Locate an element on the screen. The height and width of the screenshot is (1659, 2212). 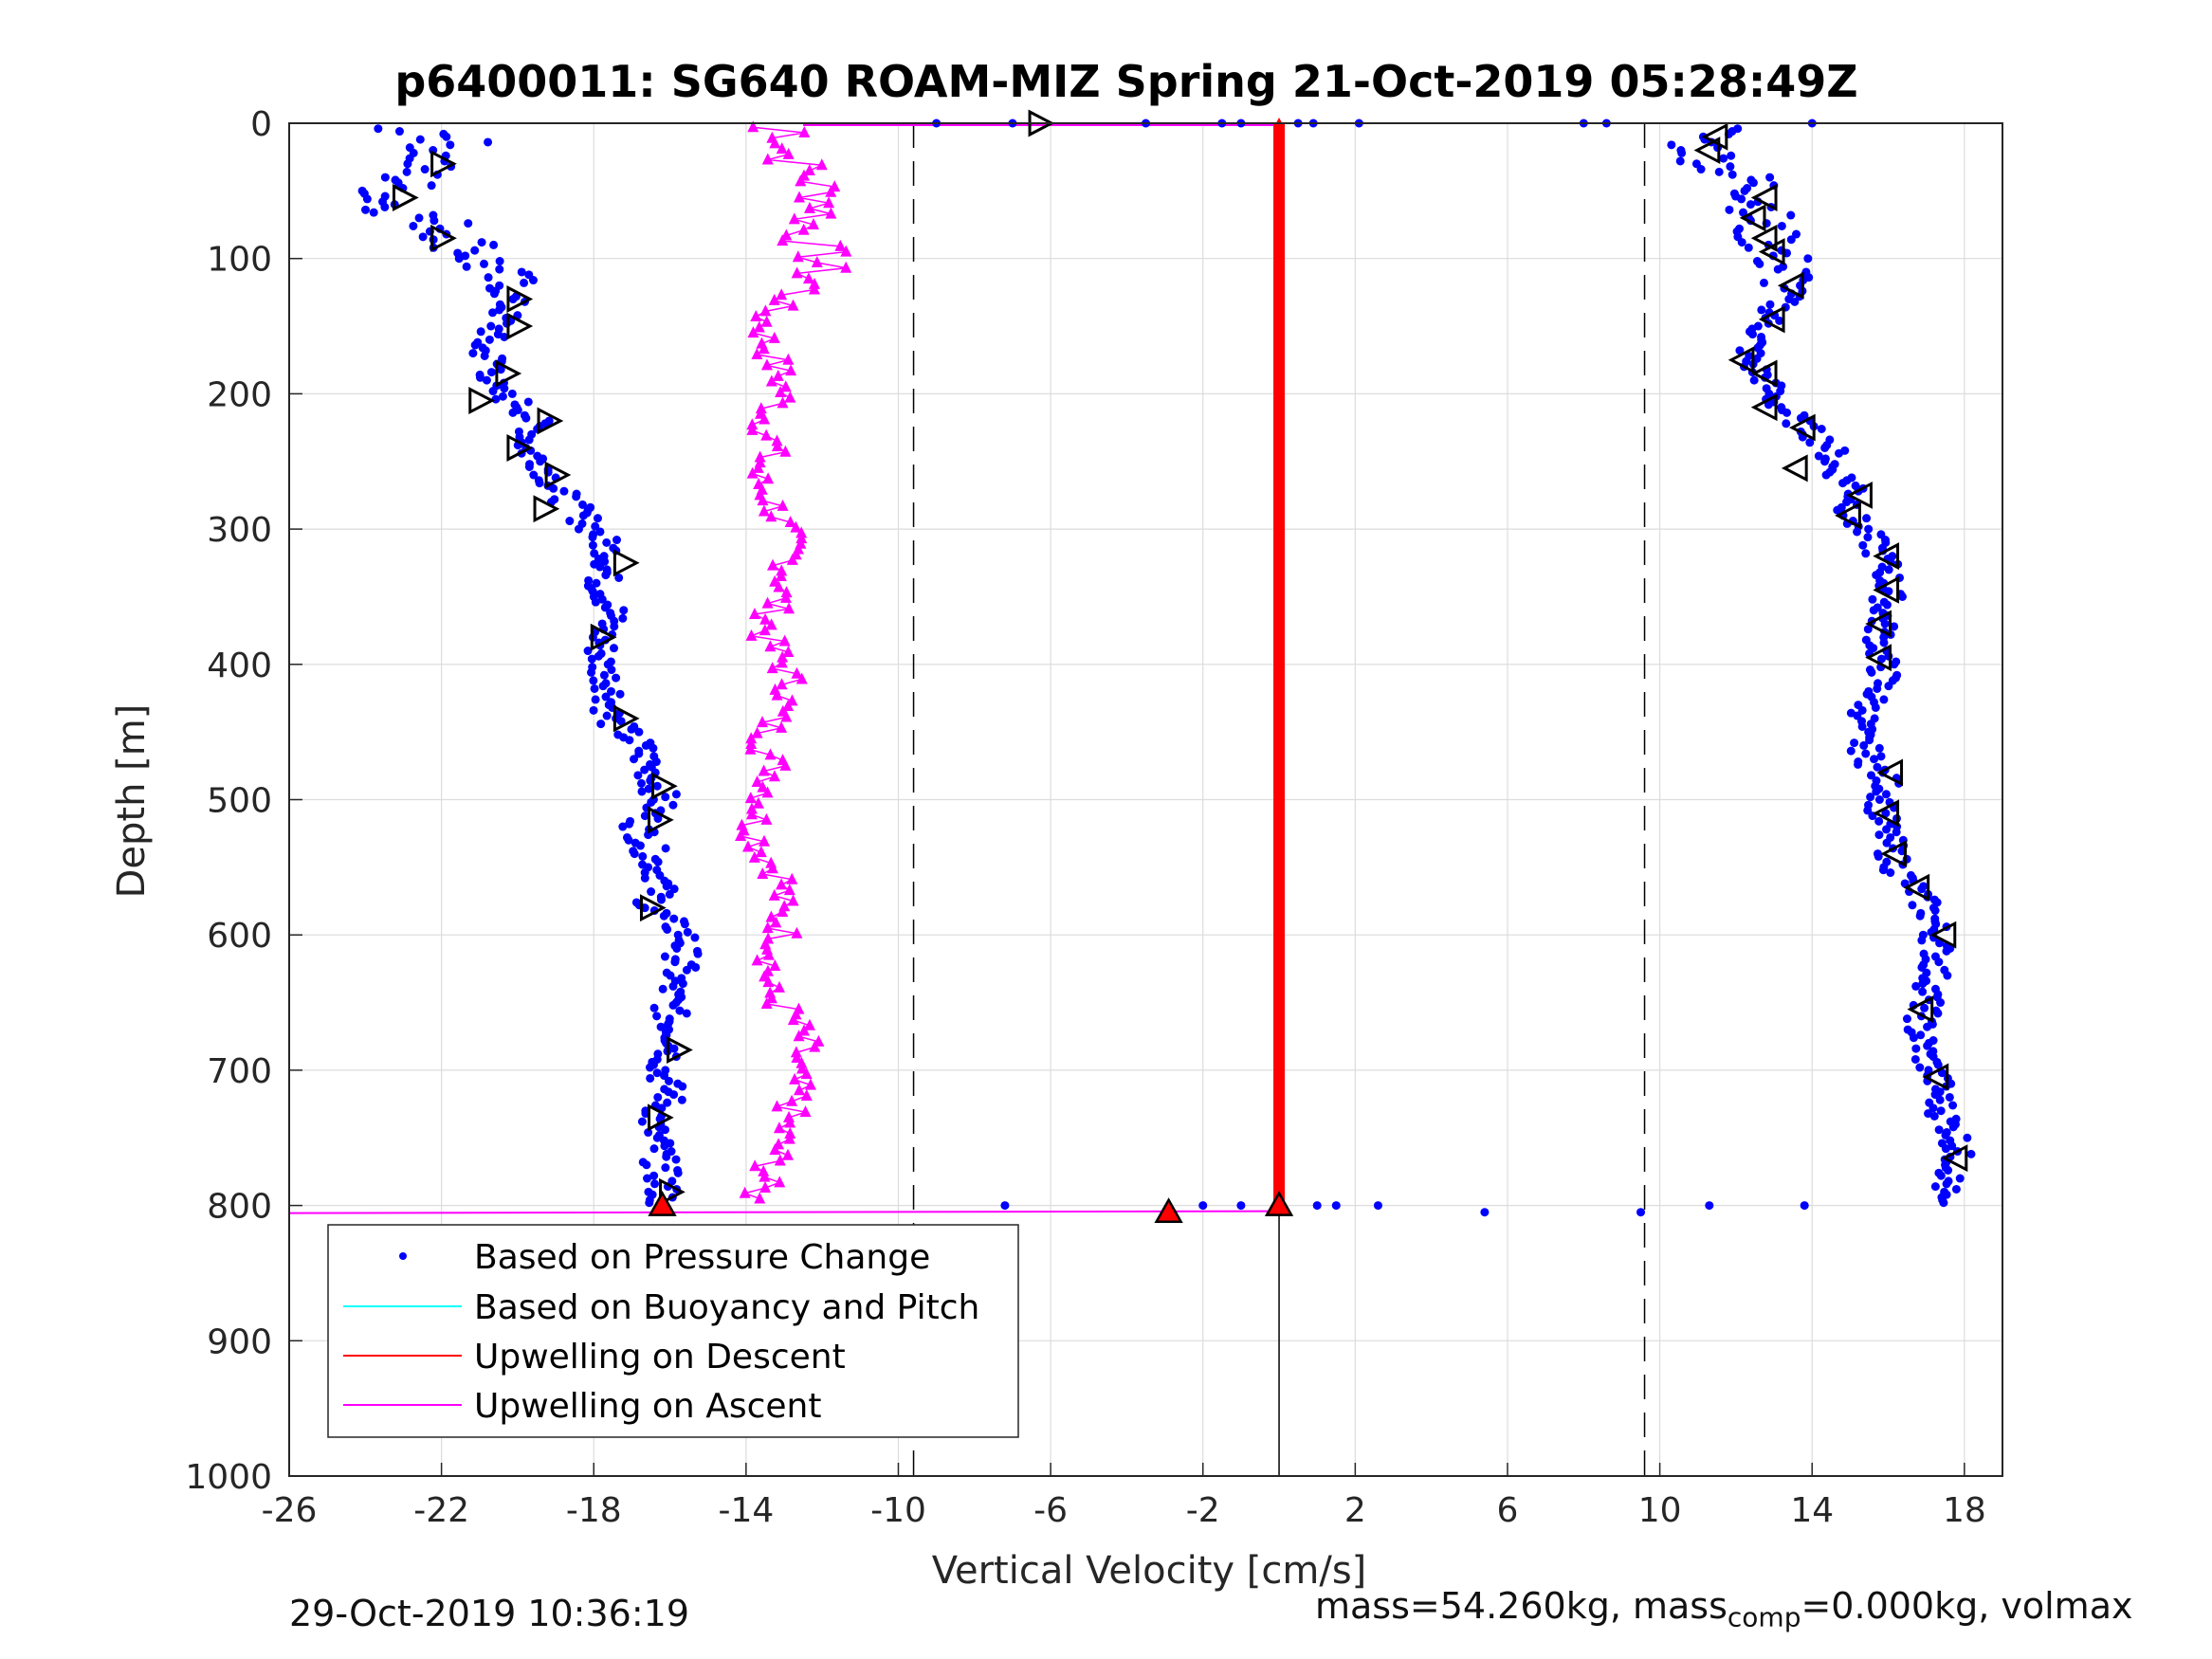
footer-timestamp: 29-Oct-2019 10:36:19 is located at coordinates (489, 1613).